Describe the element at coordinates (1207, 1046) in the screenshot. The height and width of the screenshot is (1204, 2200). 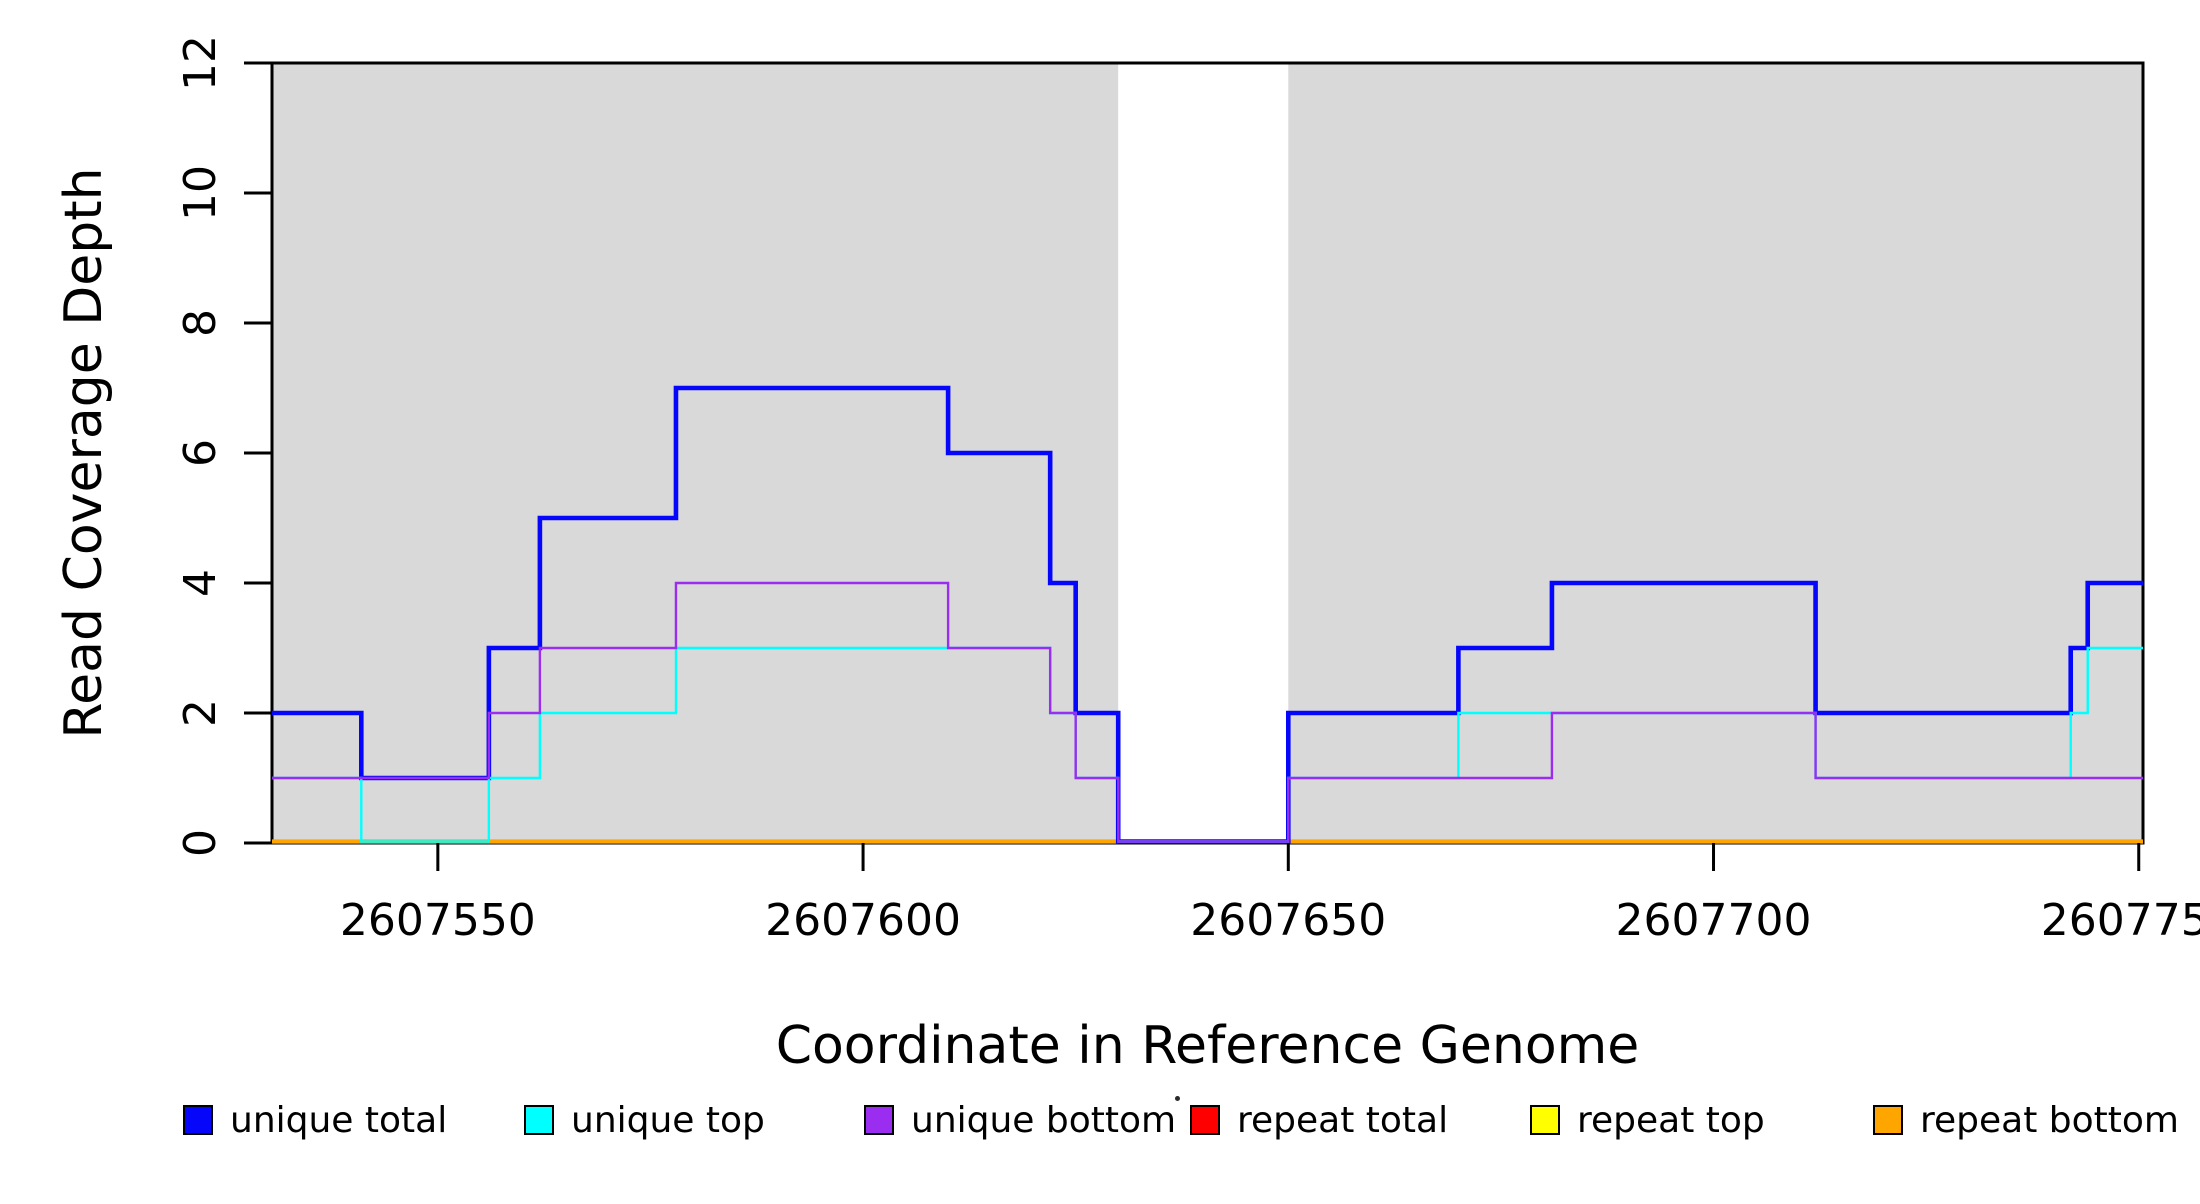
I see `x-axis-title: Coordinate in Reference Genome` at that location.